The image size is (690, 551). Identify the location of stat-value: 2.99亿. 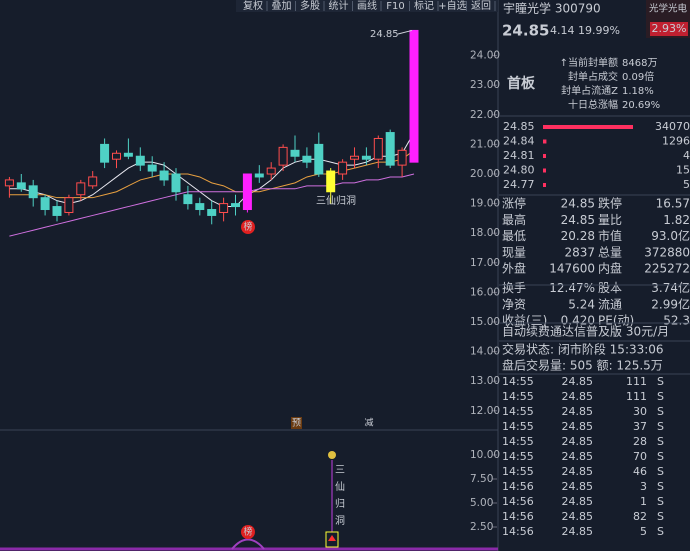
(670, 303).